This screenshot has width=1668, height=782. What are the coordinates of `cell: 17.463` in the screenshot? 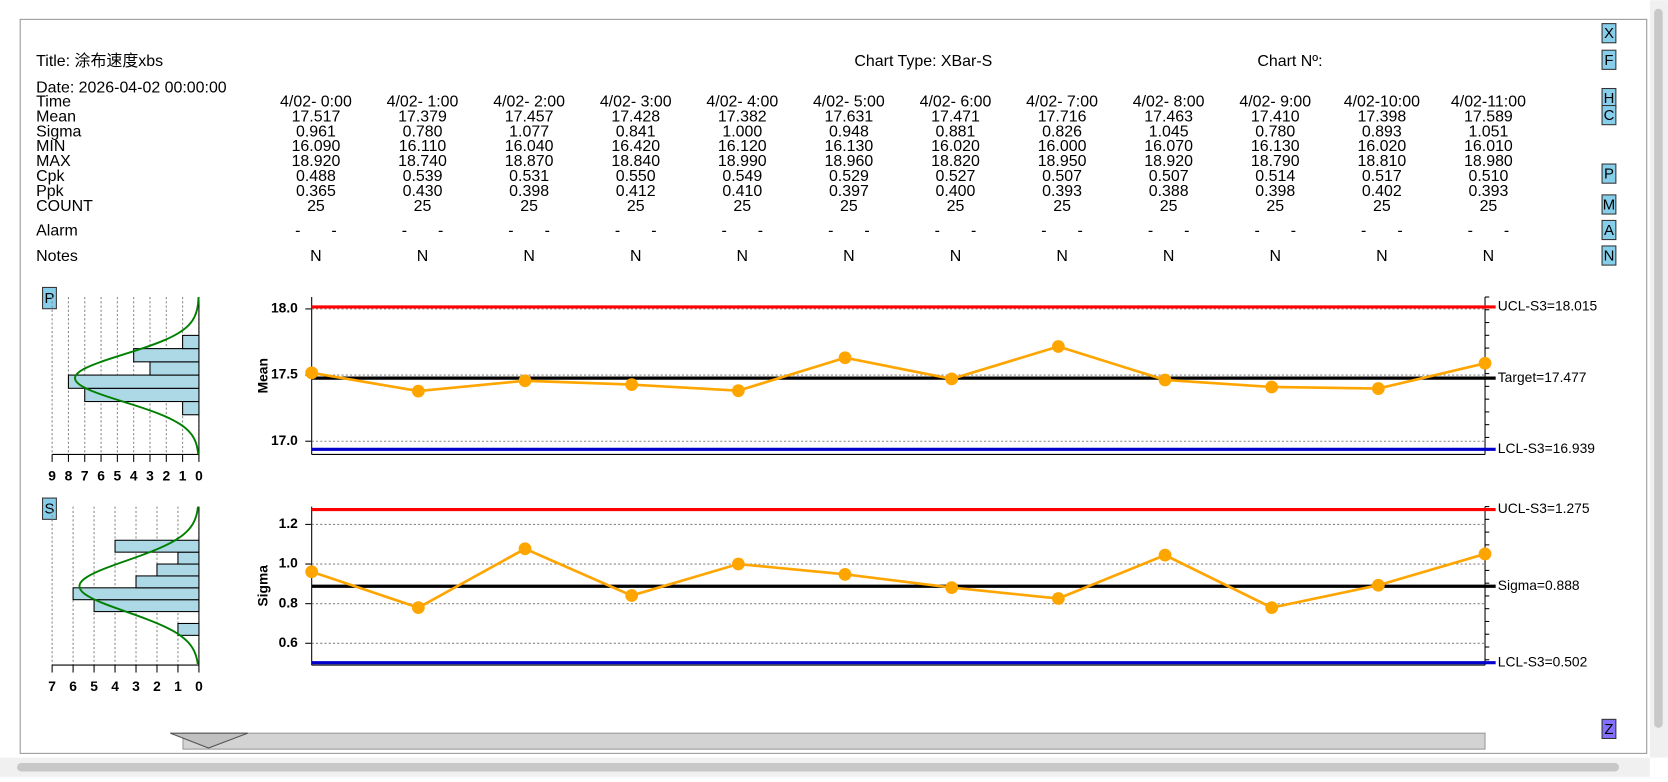 It's located at (1168, 116).